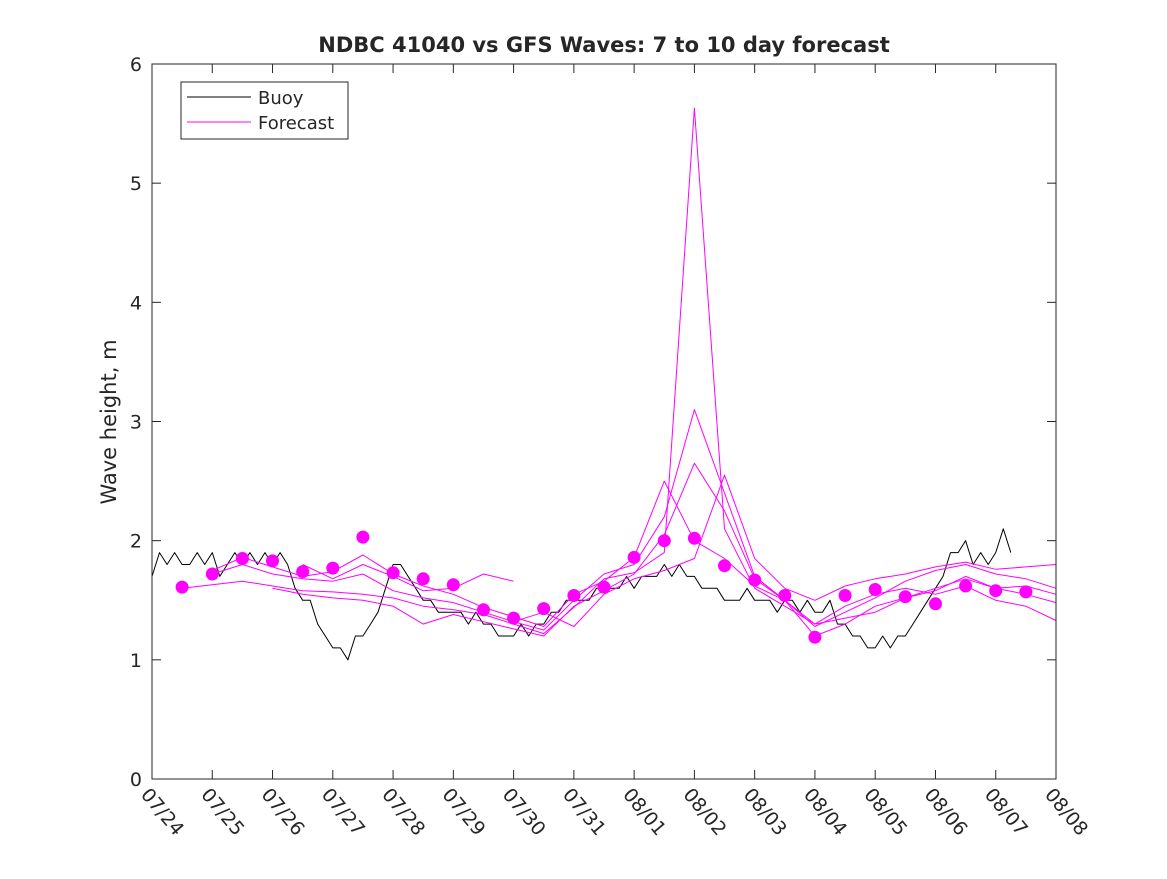 The width and height of the screenshot is (1167, 879). I want to click on plot-markers, so click(604, 587).